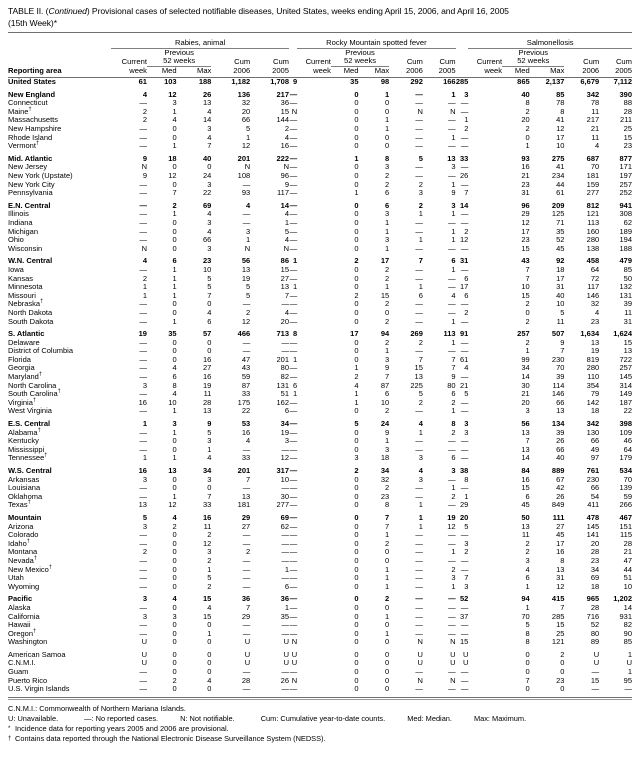 This screenshot has width=640, height=763. Describe the element at coordinates (283, 402) in the screenshot. I see `data-cell: 162` at that location.